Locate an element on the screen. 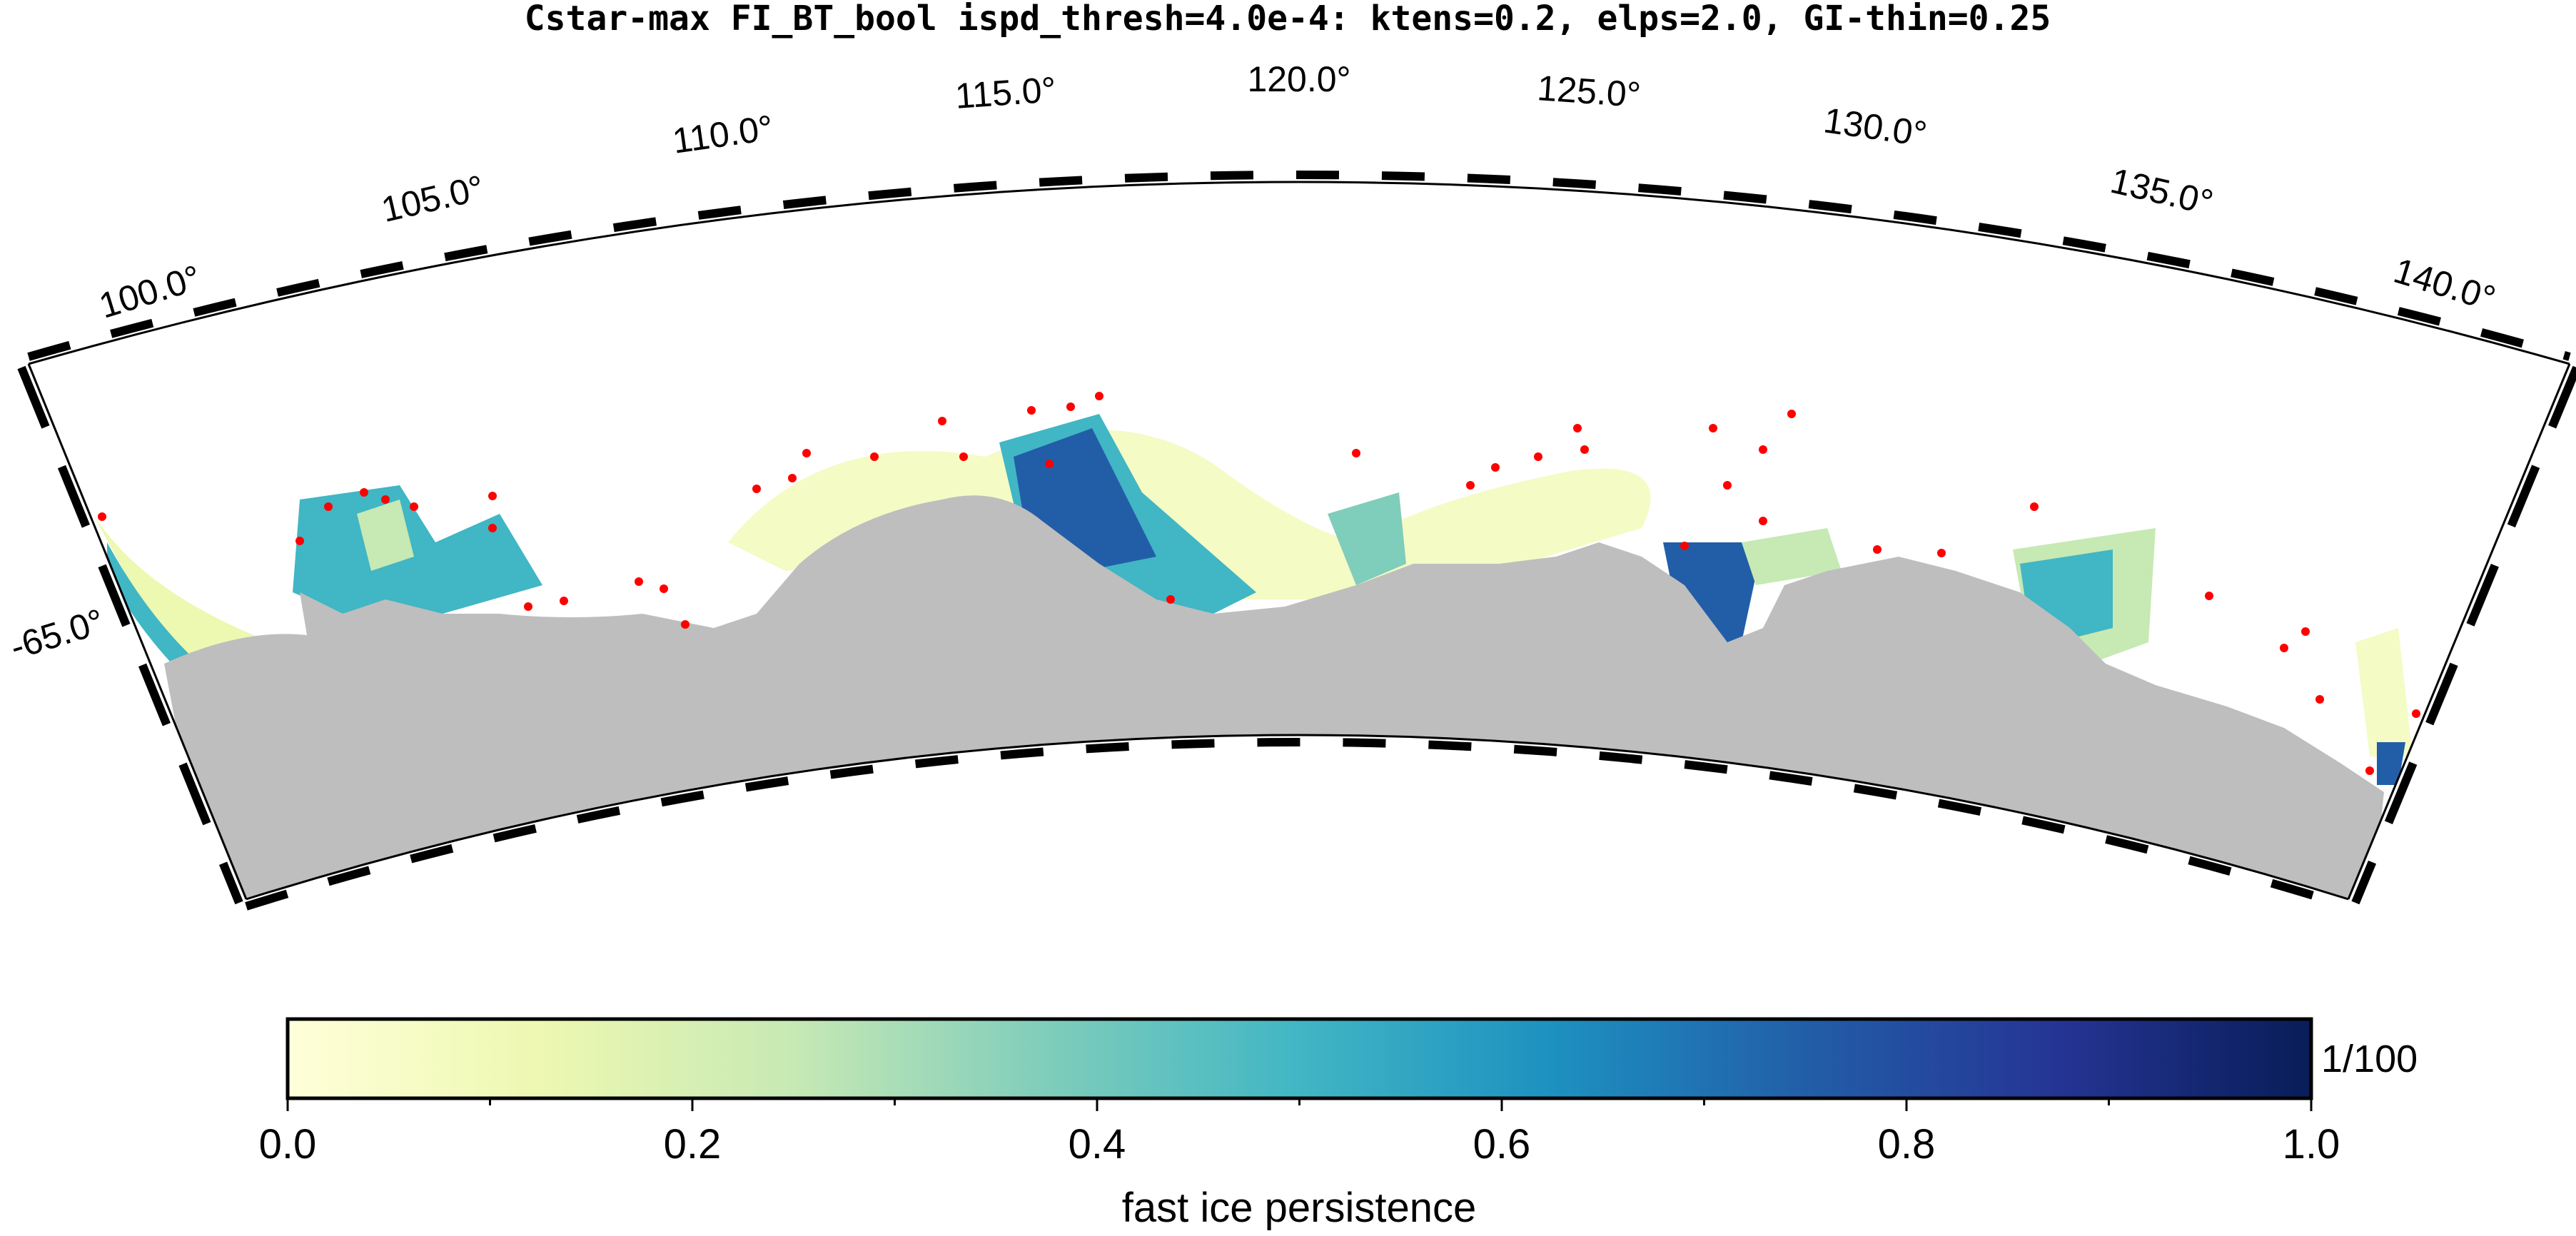 The image size is (2576, 1236). lat-label-65: -65.0° is located at coordinates (57, 634).